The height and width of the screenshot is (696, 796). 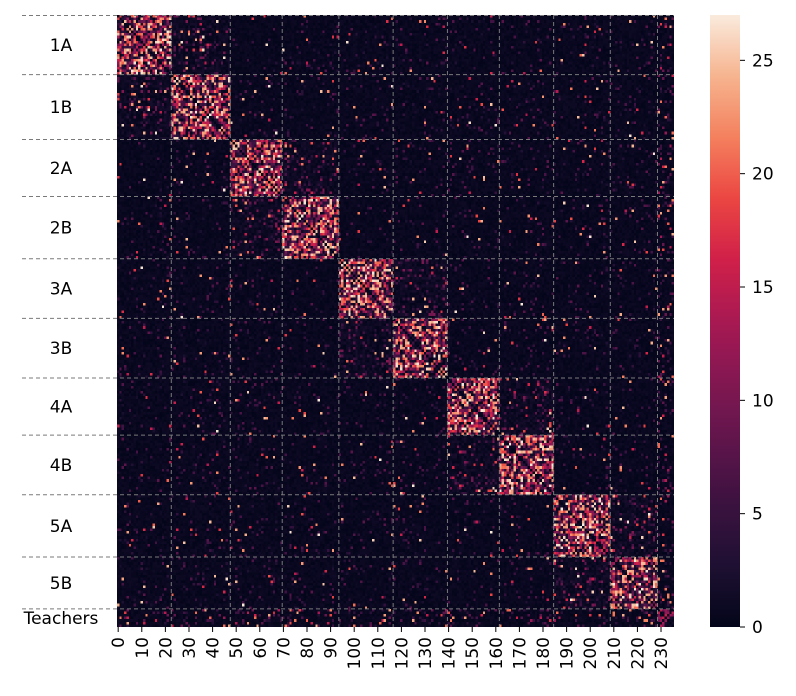 What do you see at coordinates (426, 653) in the screenshot?
I see `x-tick-label: 130` at bounding box center [426, 653].